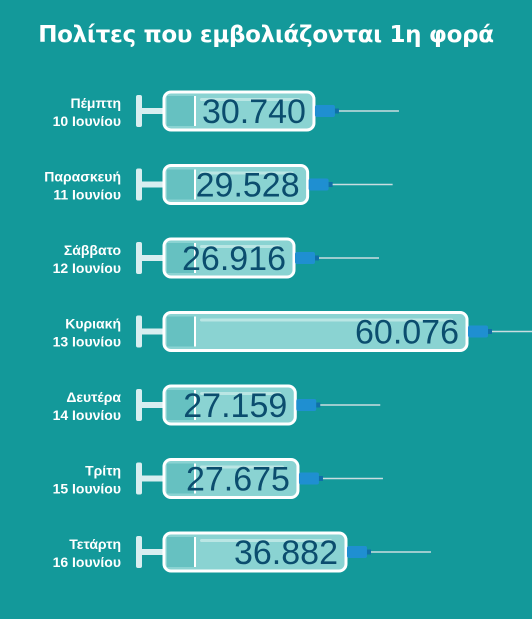 The width and height of the screenshot is (532, 619). I want to click on day-label: Δευτέρα, so click(93, 397).